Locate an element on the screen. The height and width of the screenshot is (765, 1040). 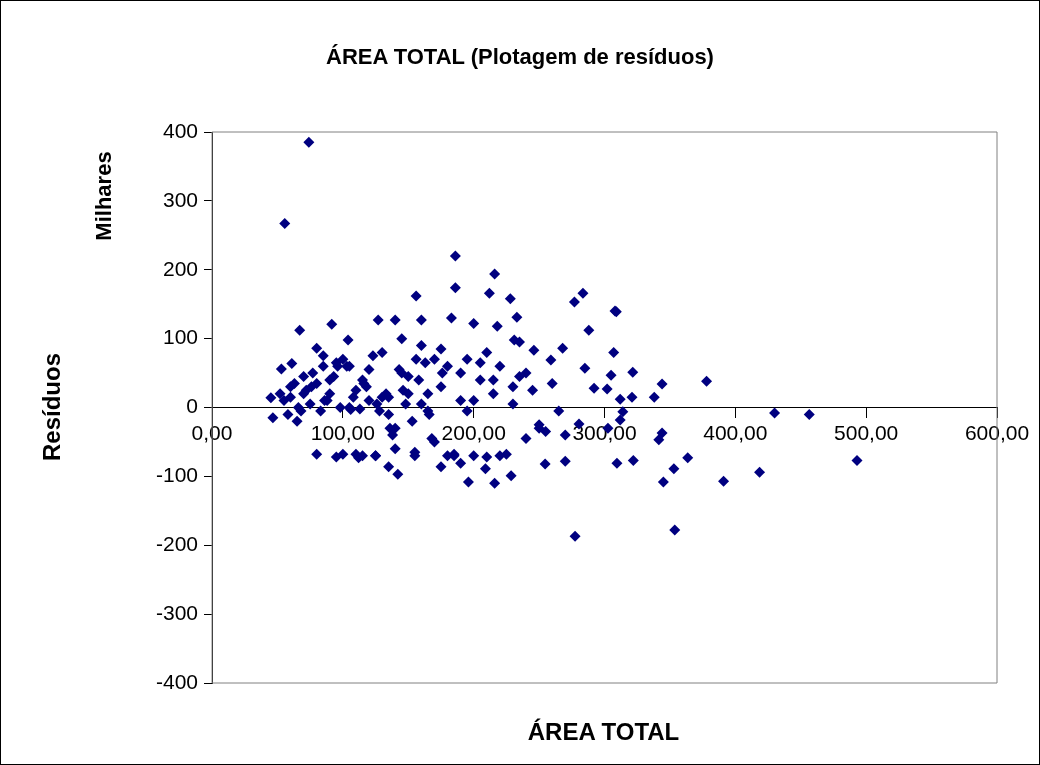
x-tick-label: 500,00 is located at coordinates (866, 432).